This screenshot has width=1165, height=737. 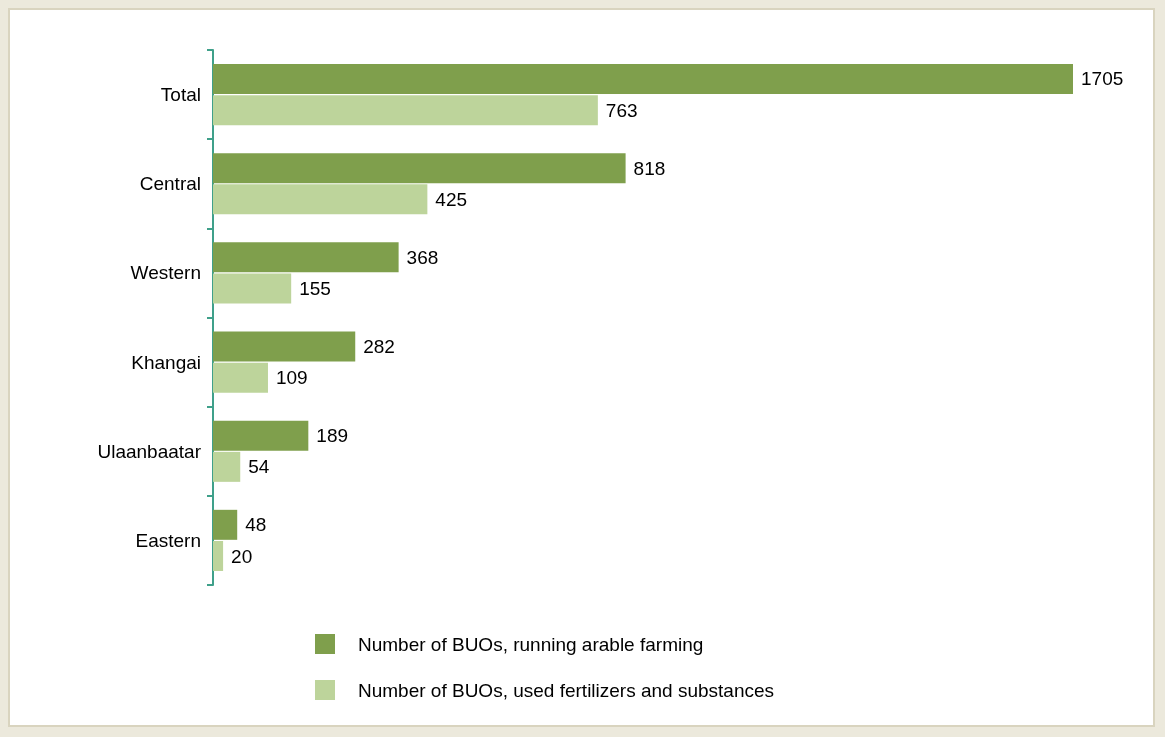 What do you see at coordinates (315, 289) in the screenshot?
I see `data-label: 155` at bounding box center [315, 289].